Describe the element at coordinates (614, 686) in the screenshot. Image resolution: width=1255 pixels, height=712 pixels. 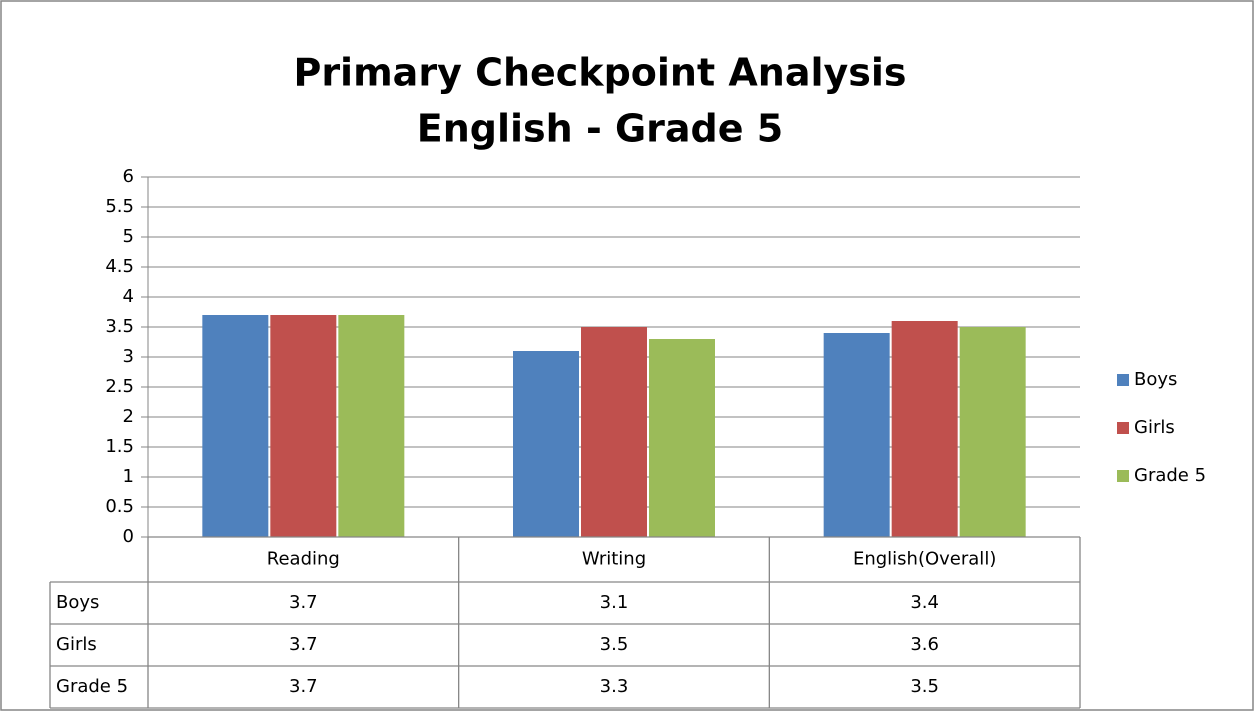
I see `table-cell: 3.3` at that location.